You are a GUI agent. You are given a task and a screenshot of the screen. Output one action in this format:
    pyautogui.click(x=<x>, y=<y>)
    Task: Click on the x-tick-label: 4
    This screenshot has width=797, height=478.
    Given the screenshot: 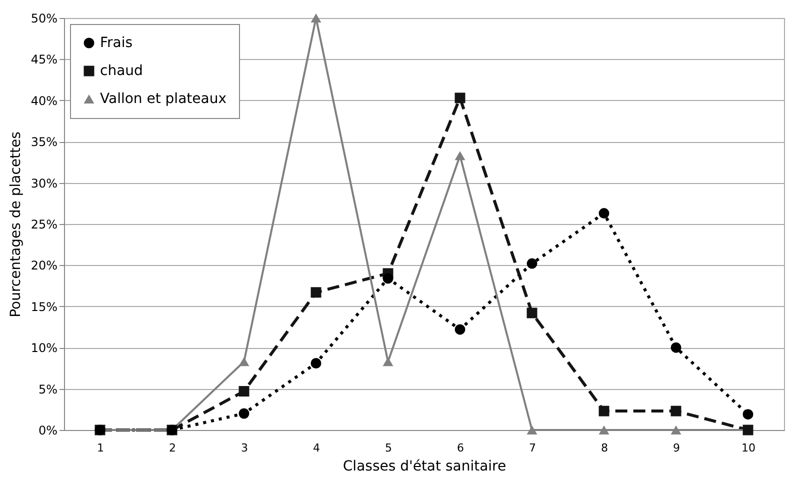 What is the action you would take?
    pyautogui.click(x=316, y=448)
    